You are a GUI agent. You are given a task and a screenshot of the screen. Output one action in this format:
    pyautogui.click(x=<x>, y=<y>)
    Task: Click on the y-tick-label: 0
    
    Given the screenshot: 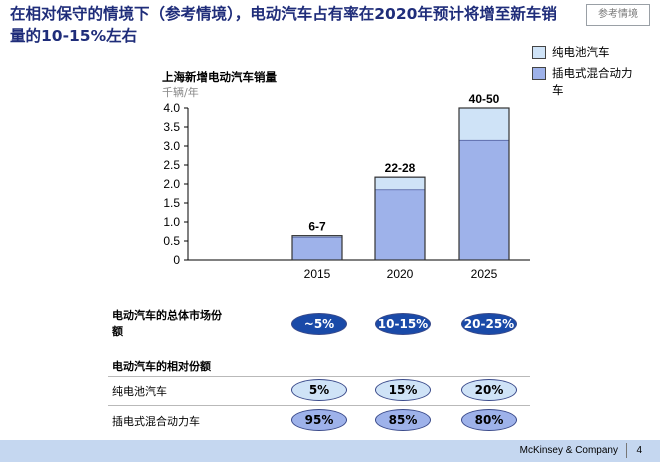 What is the action you would take?
    pyautogui.click(x=176, y=260)
    